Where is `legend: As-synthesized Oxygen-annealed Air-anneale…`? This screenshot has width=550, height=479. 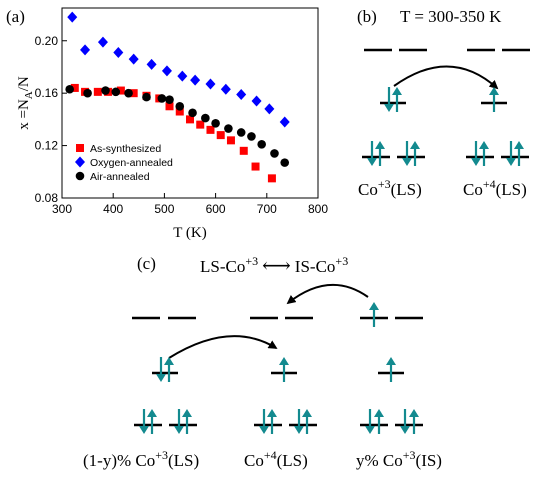
legend: As-synthesized Oxygen-annealed Air-anneale… is located at coordinates (124, 163).